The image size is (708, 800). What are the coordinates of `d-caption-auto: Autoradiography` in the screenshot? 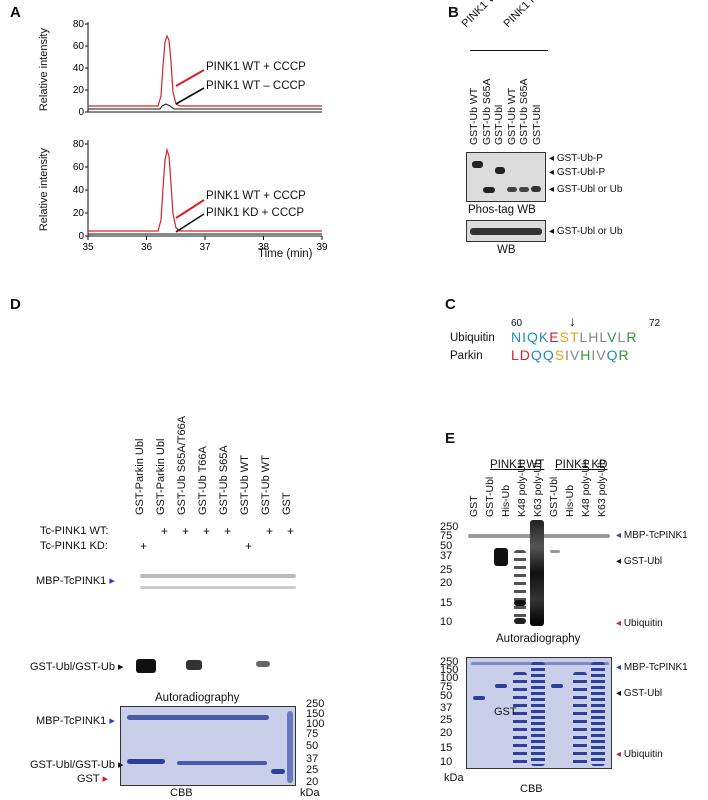 It's located at (197, 698).